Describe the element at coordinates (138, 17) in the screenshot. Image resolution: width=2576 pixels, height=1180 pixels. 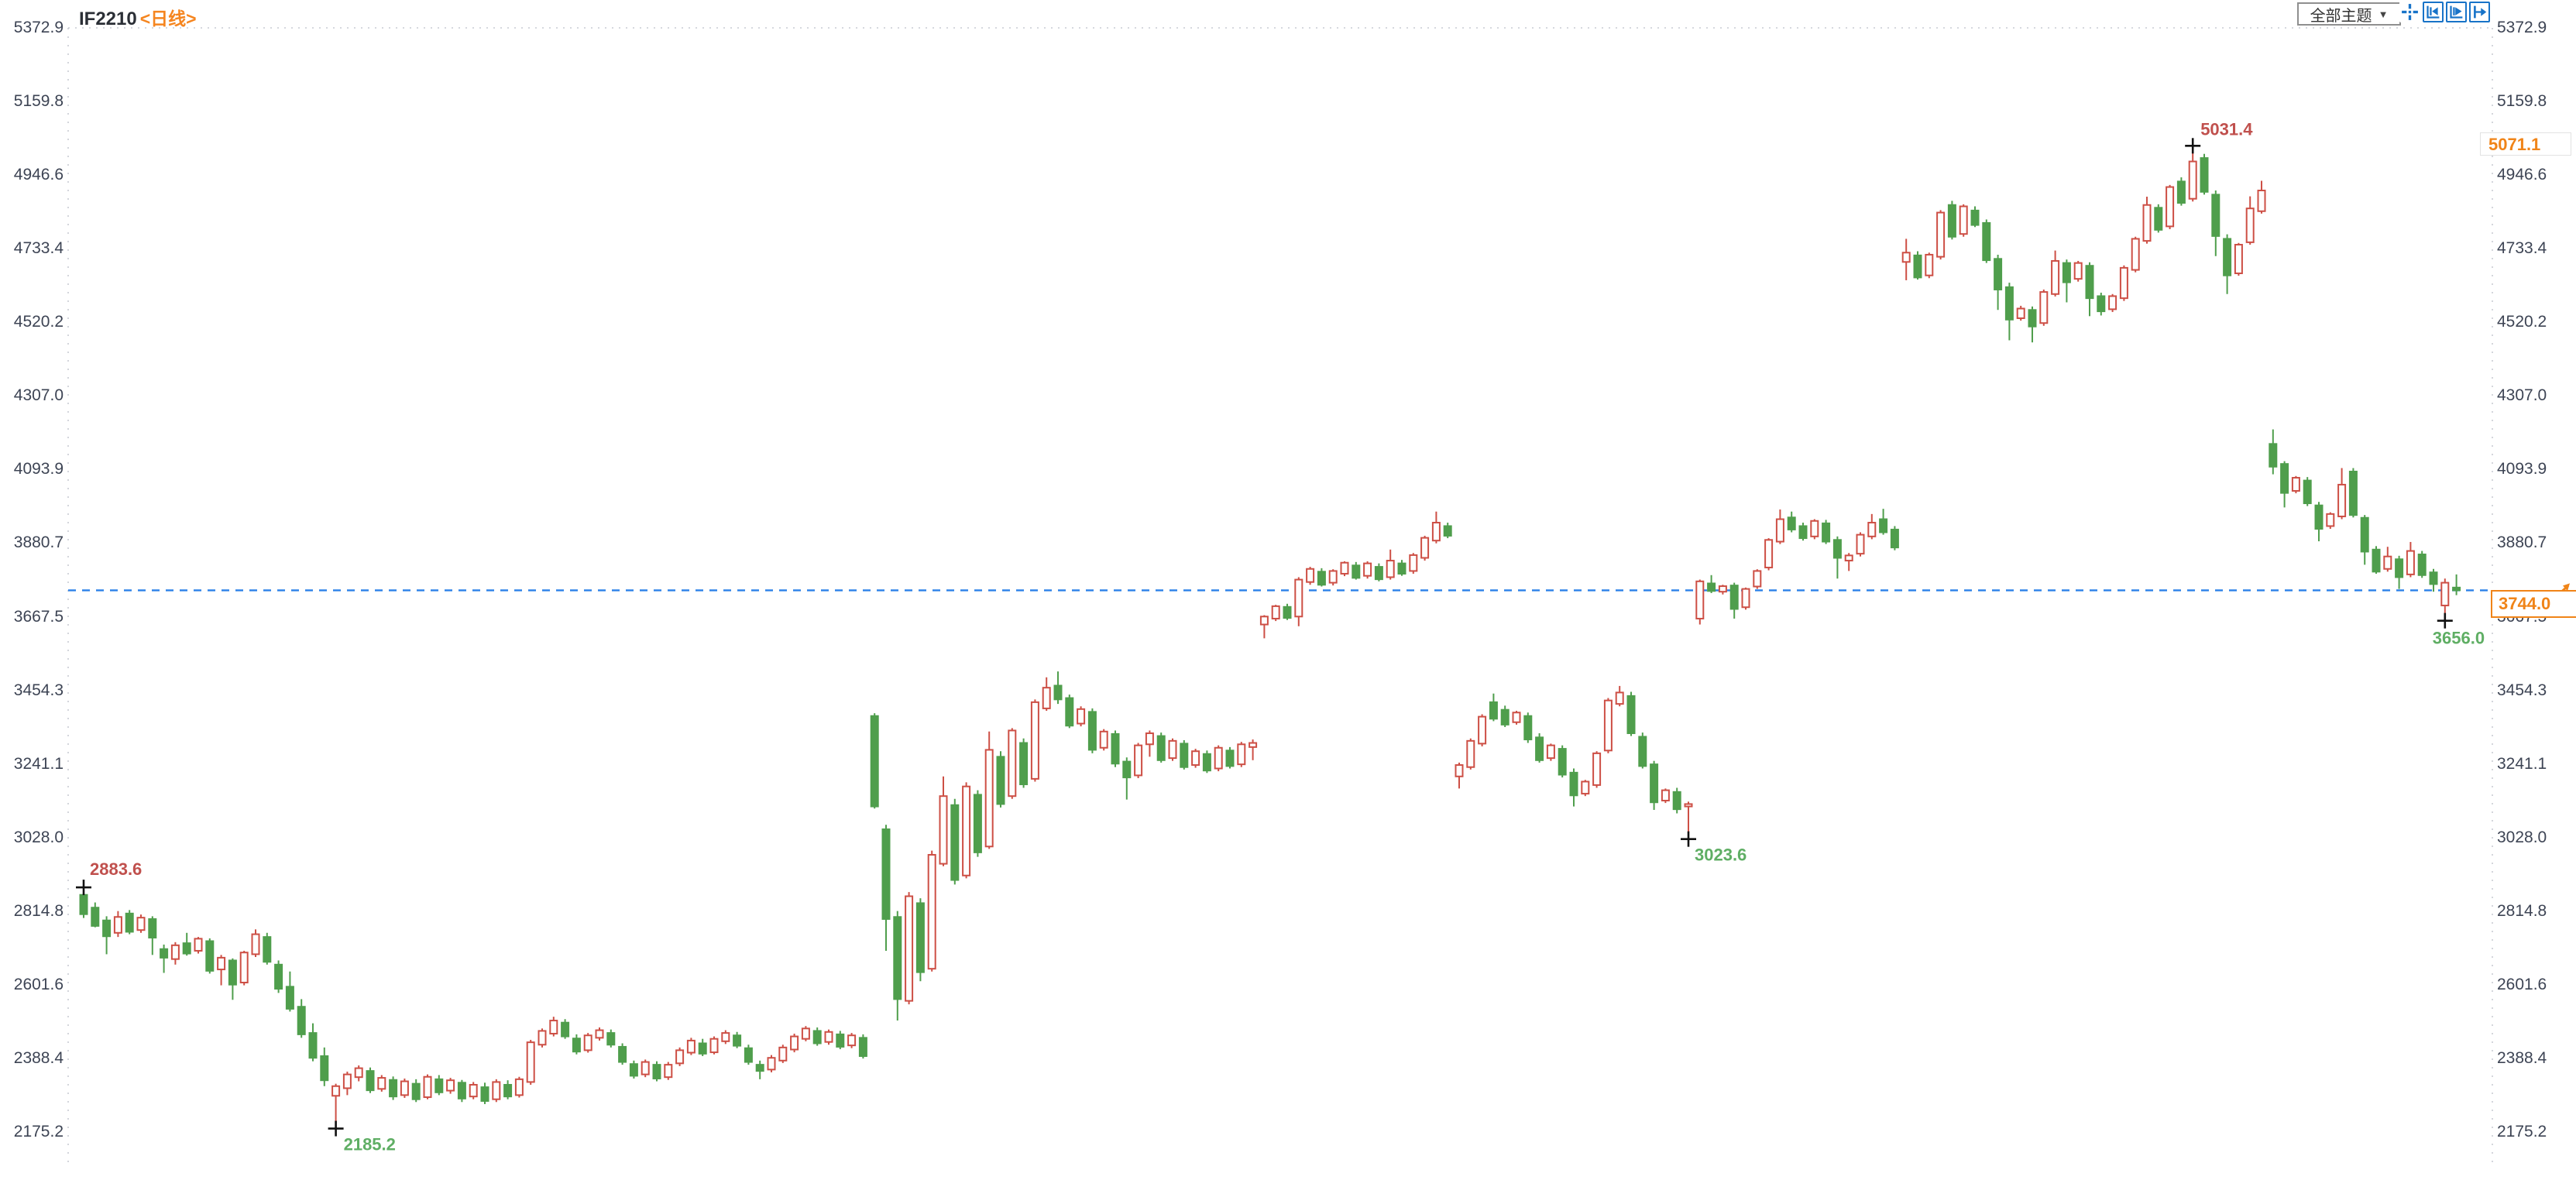
I see `symbol-title: IF2210 <日线>` at that location.